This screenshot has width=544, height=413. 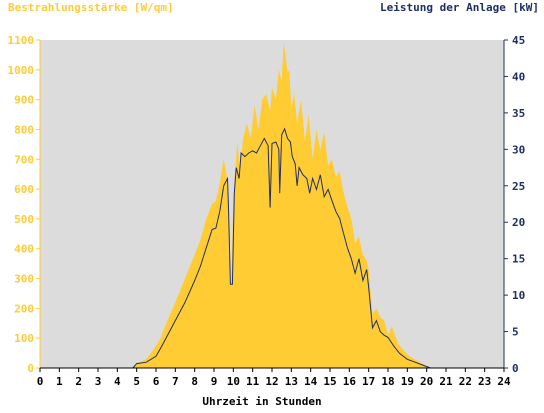 What do you see at coordinates (515, 332) in the screenshot?
I see `right-tick-label: 5` at bounding box center [515, 332].